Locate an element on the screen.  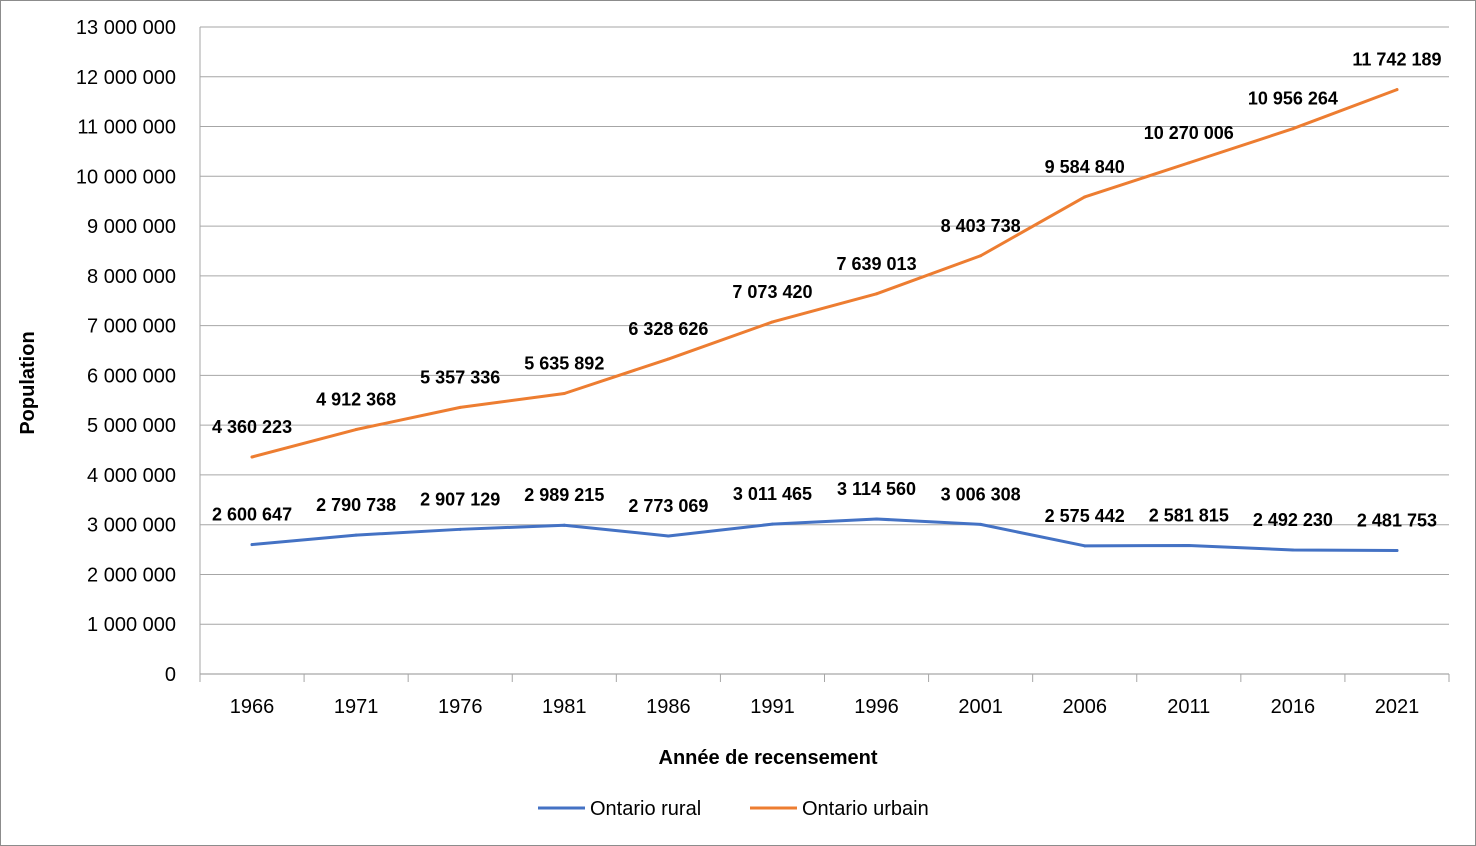
y-tick-label: 13 000 000 is located at coordinates (126, 28).